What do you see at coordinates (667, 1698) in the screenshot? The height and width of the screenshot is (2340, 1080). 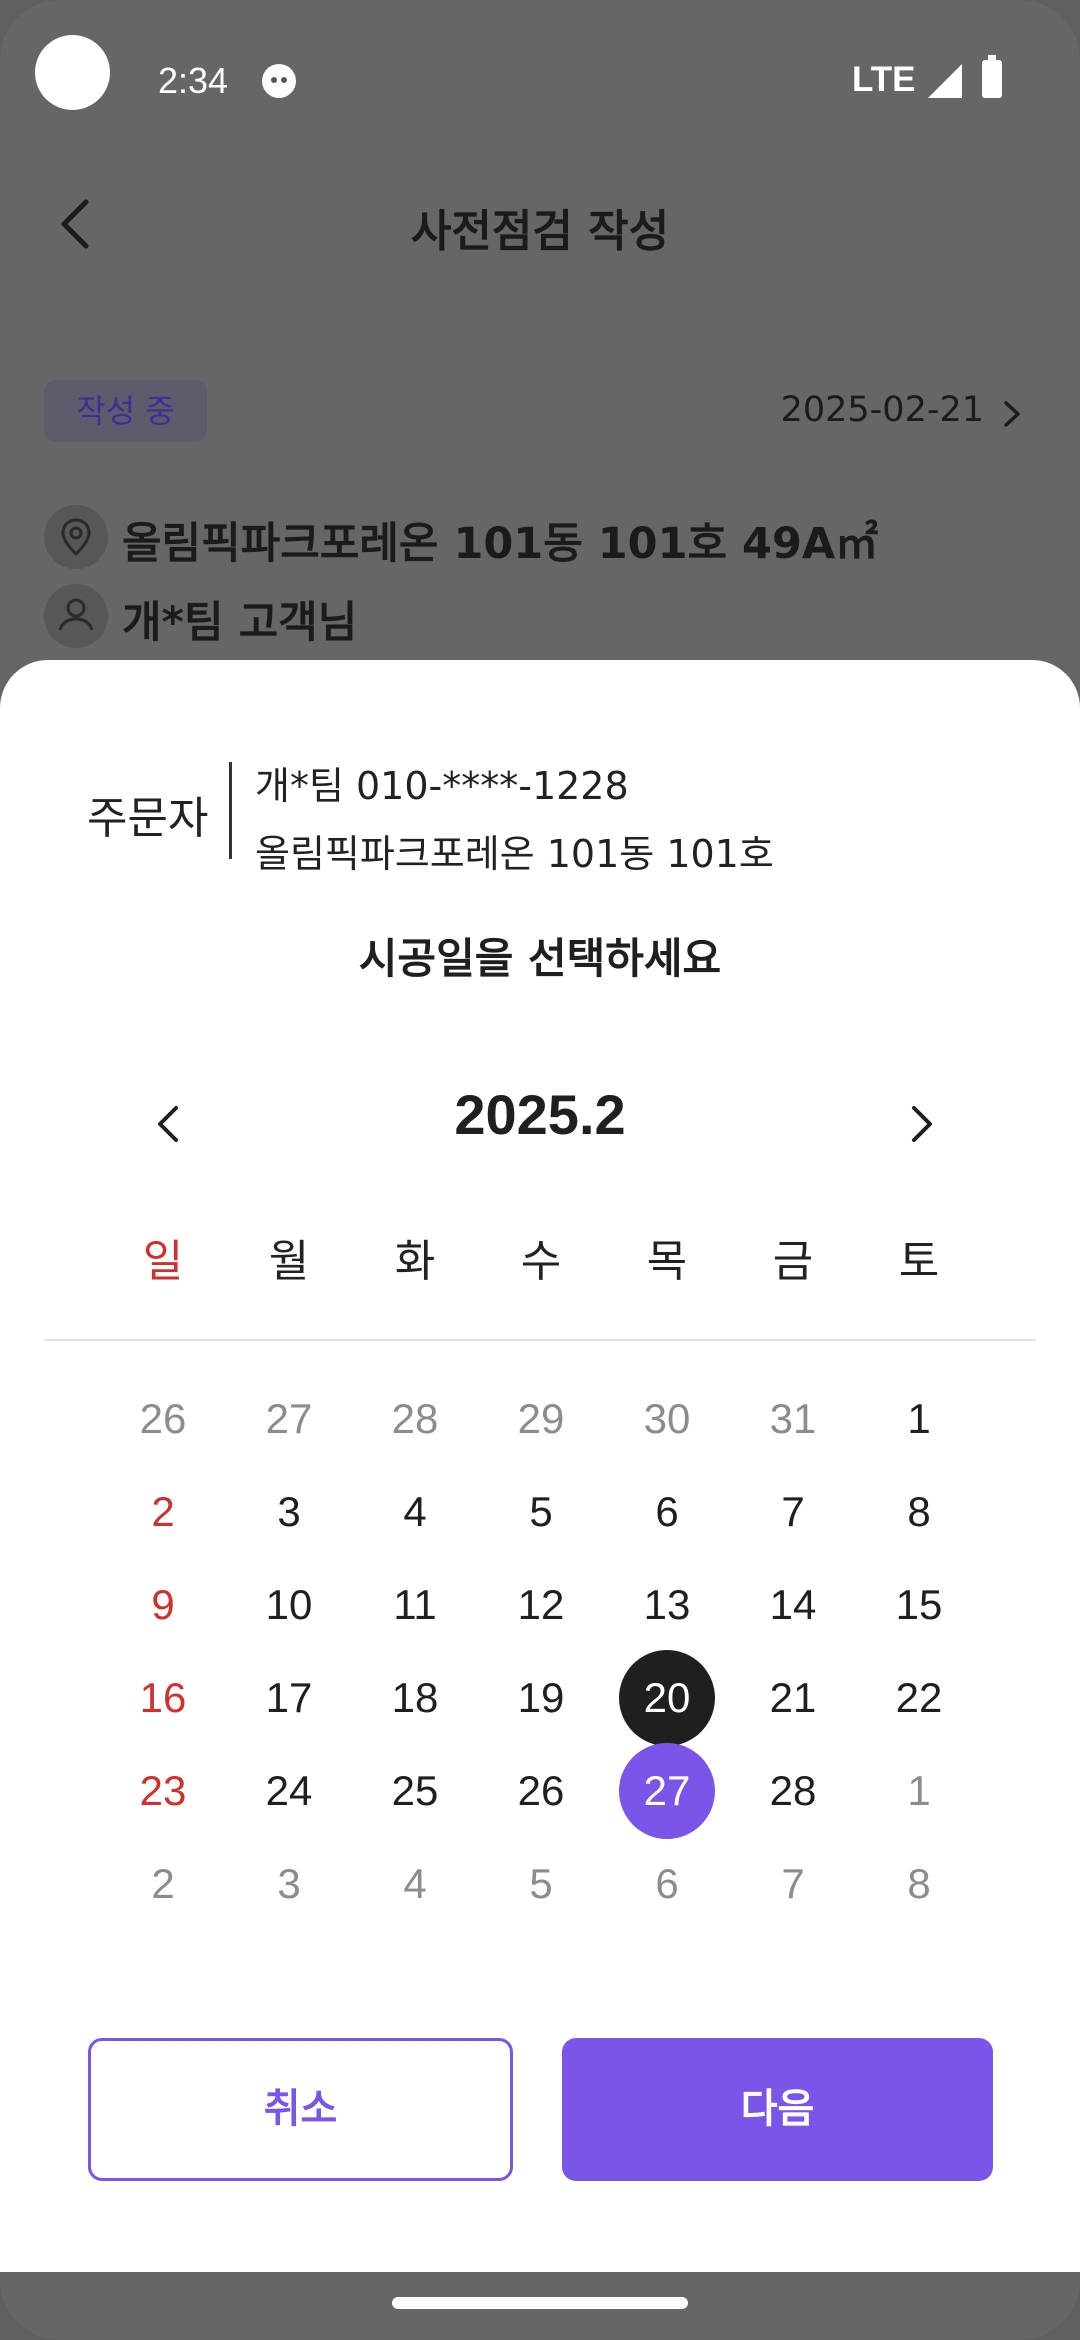 I see `calendar-day-today: 20` at bounding box center [667, 1698].